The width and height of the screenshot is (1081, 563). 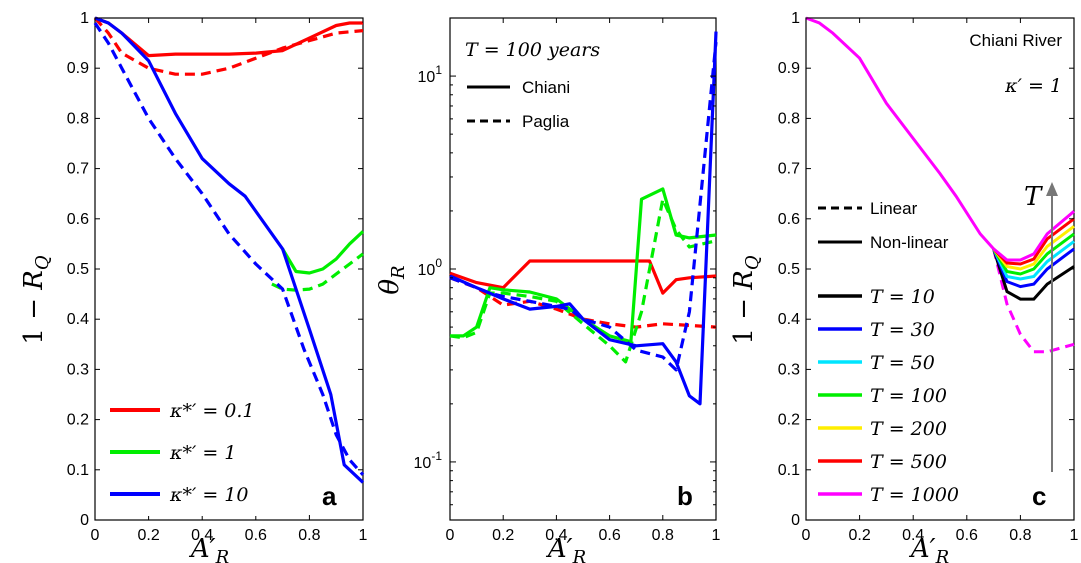 What do you see at coordinates (902, 363) in the screenshot?
I see `panel-c-legend-label: T = 50` at bounding box center [902, 363].